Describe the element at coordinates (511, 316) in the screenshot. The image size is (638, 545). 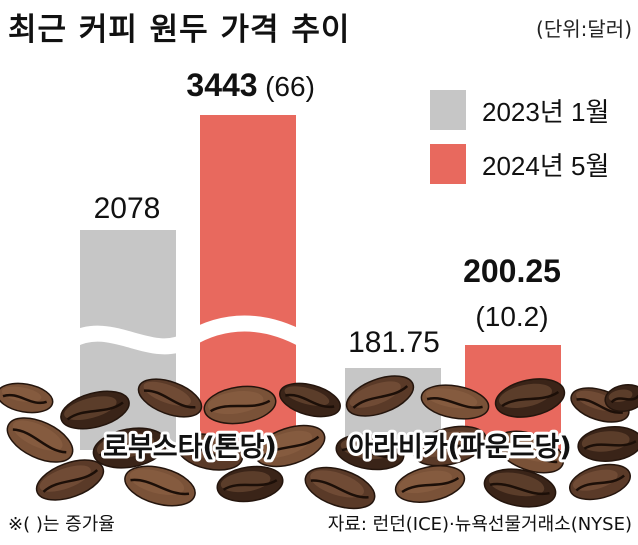
I see `growth-label-arabica: (10.2)` at that location.